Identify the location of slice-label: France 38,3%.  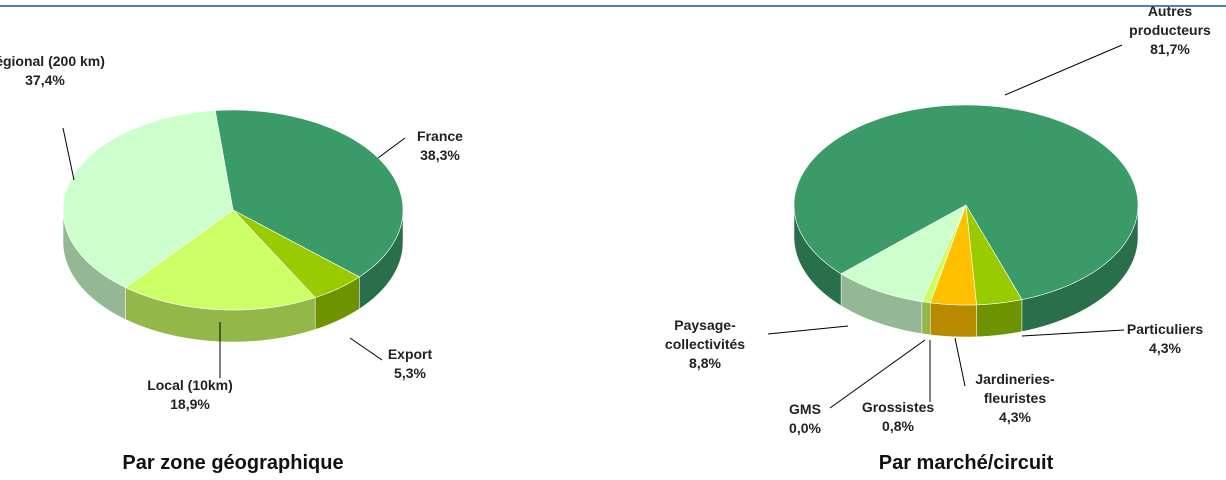
(440, 146).